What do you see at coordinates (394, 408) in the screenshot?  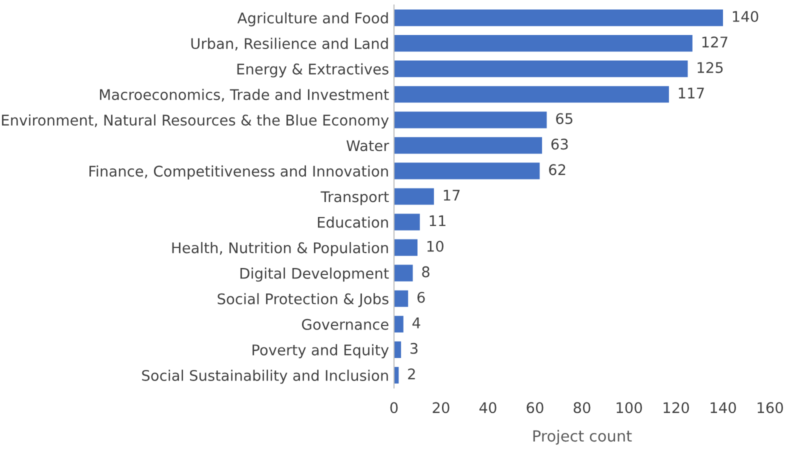 I see `x-tick-label: 0` at bounding box center [394, 408].